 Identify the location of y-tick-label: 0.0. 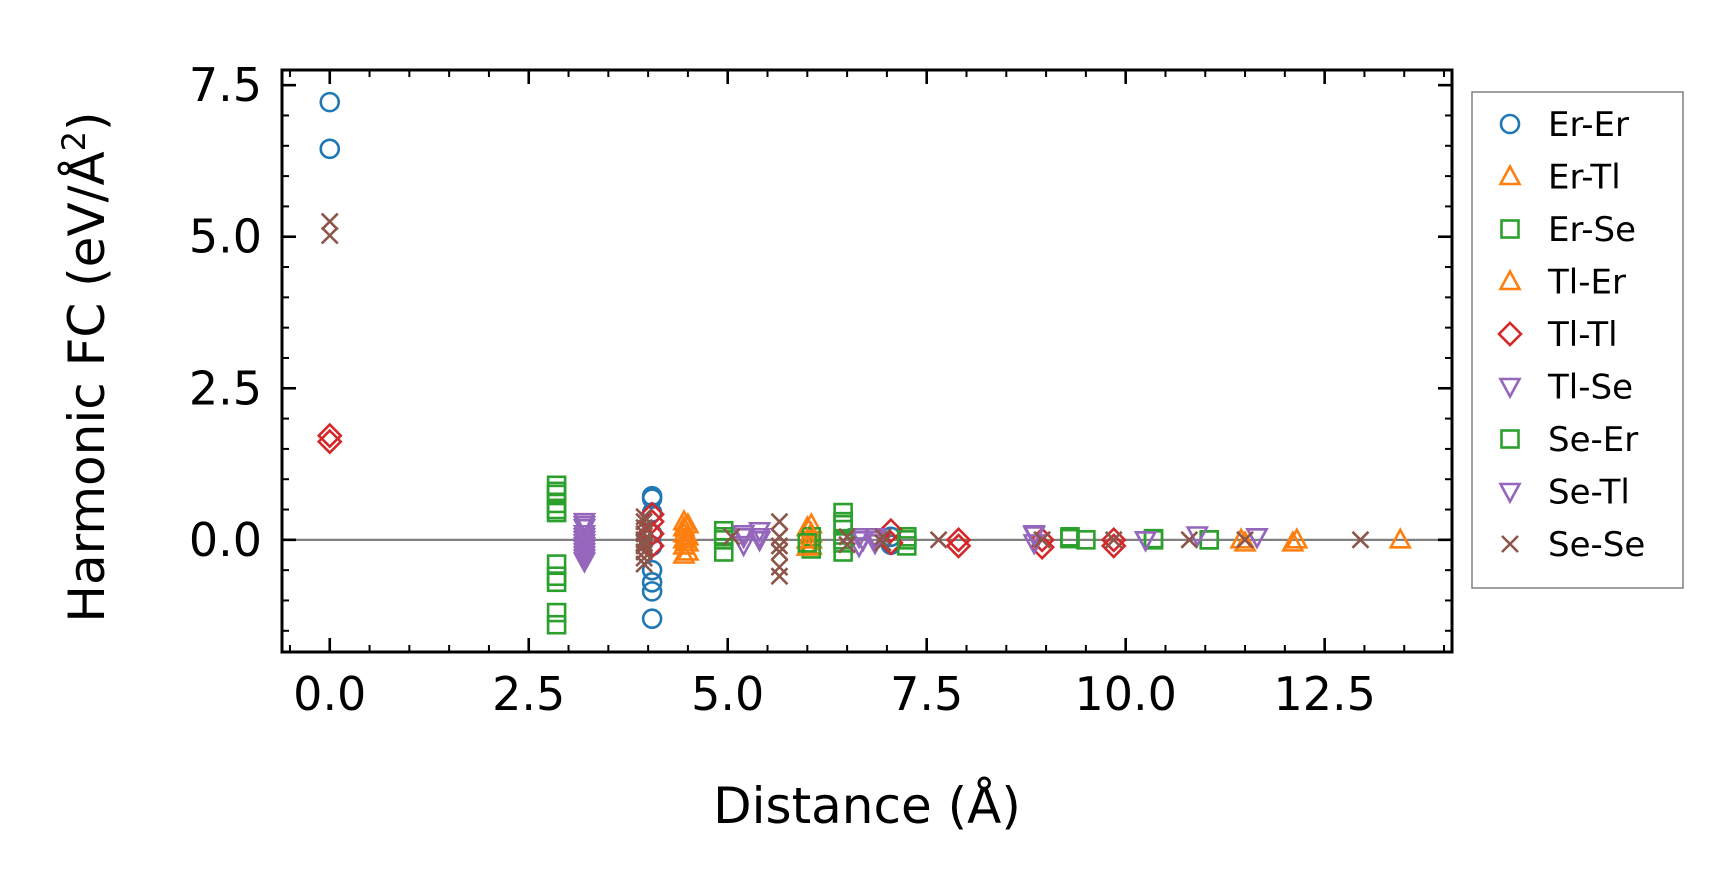
(225, 540).